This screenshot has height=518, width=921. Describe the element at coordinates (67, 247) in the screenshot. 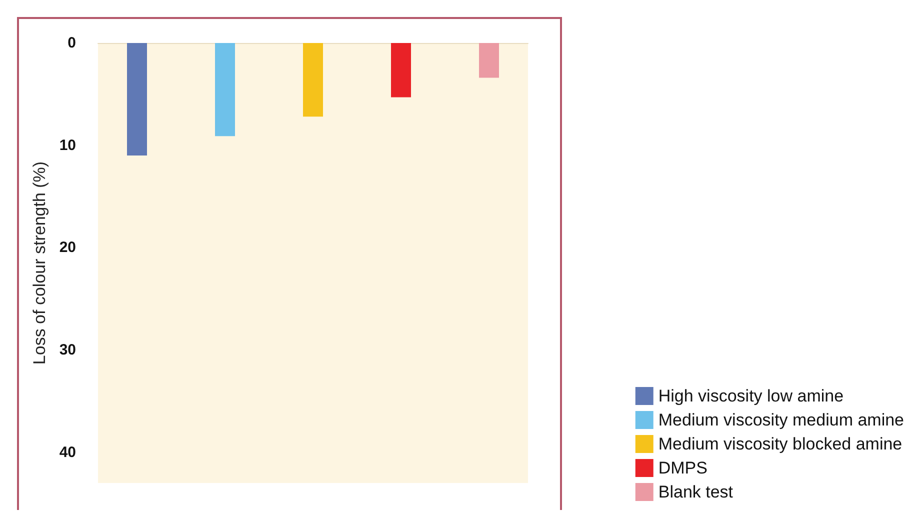

I see `y-tick-label: 20` at that location.